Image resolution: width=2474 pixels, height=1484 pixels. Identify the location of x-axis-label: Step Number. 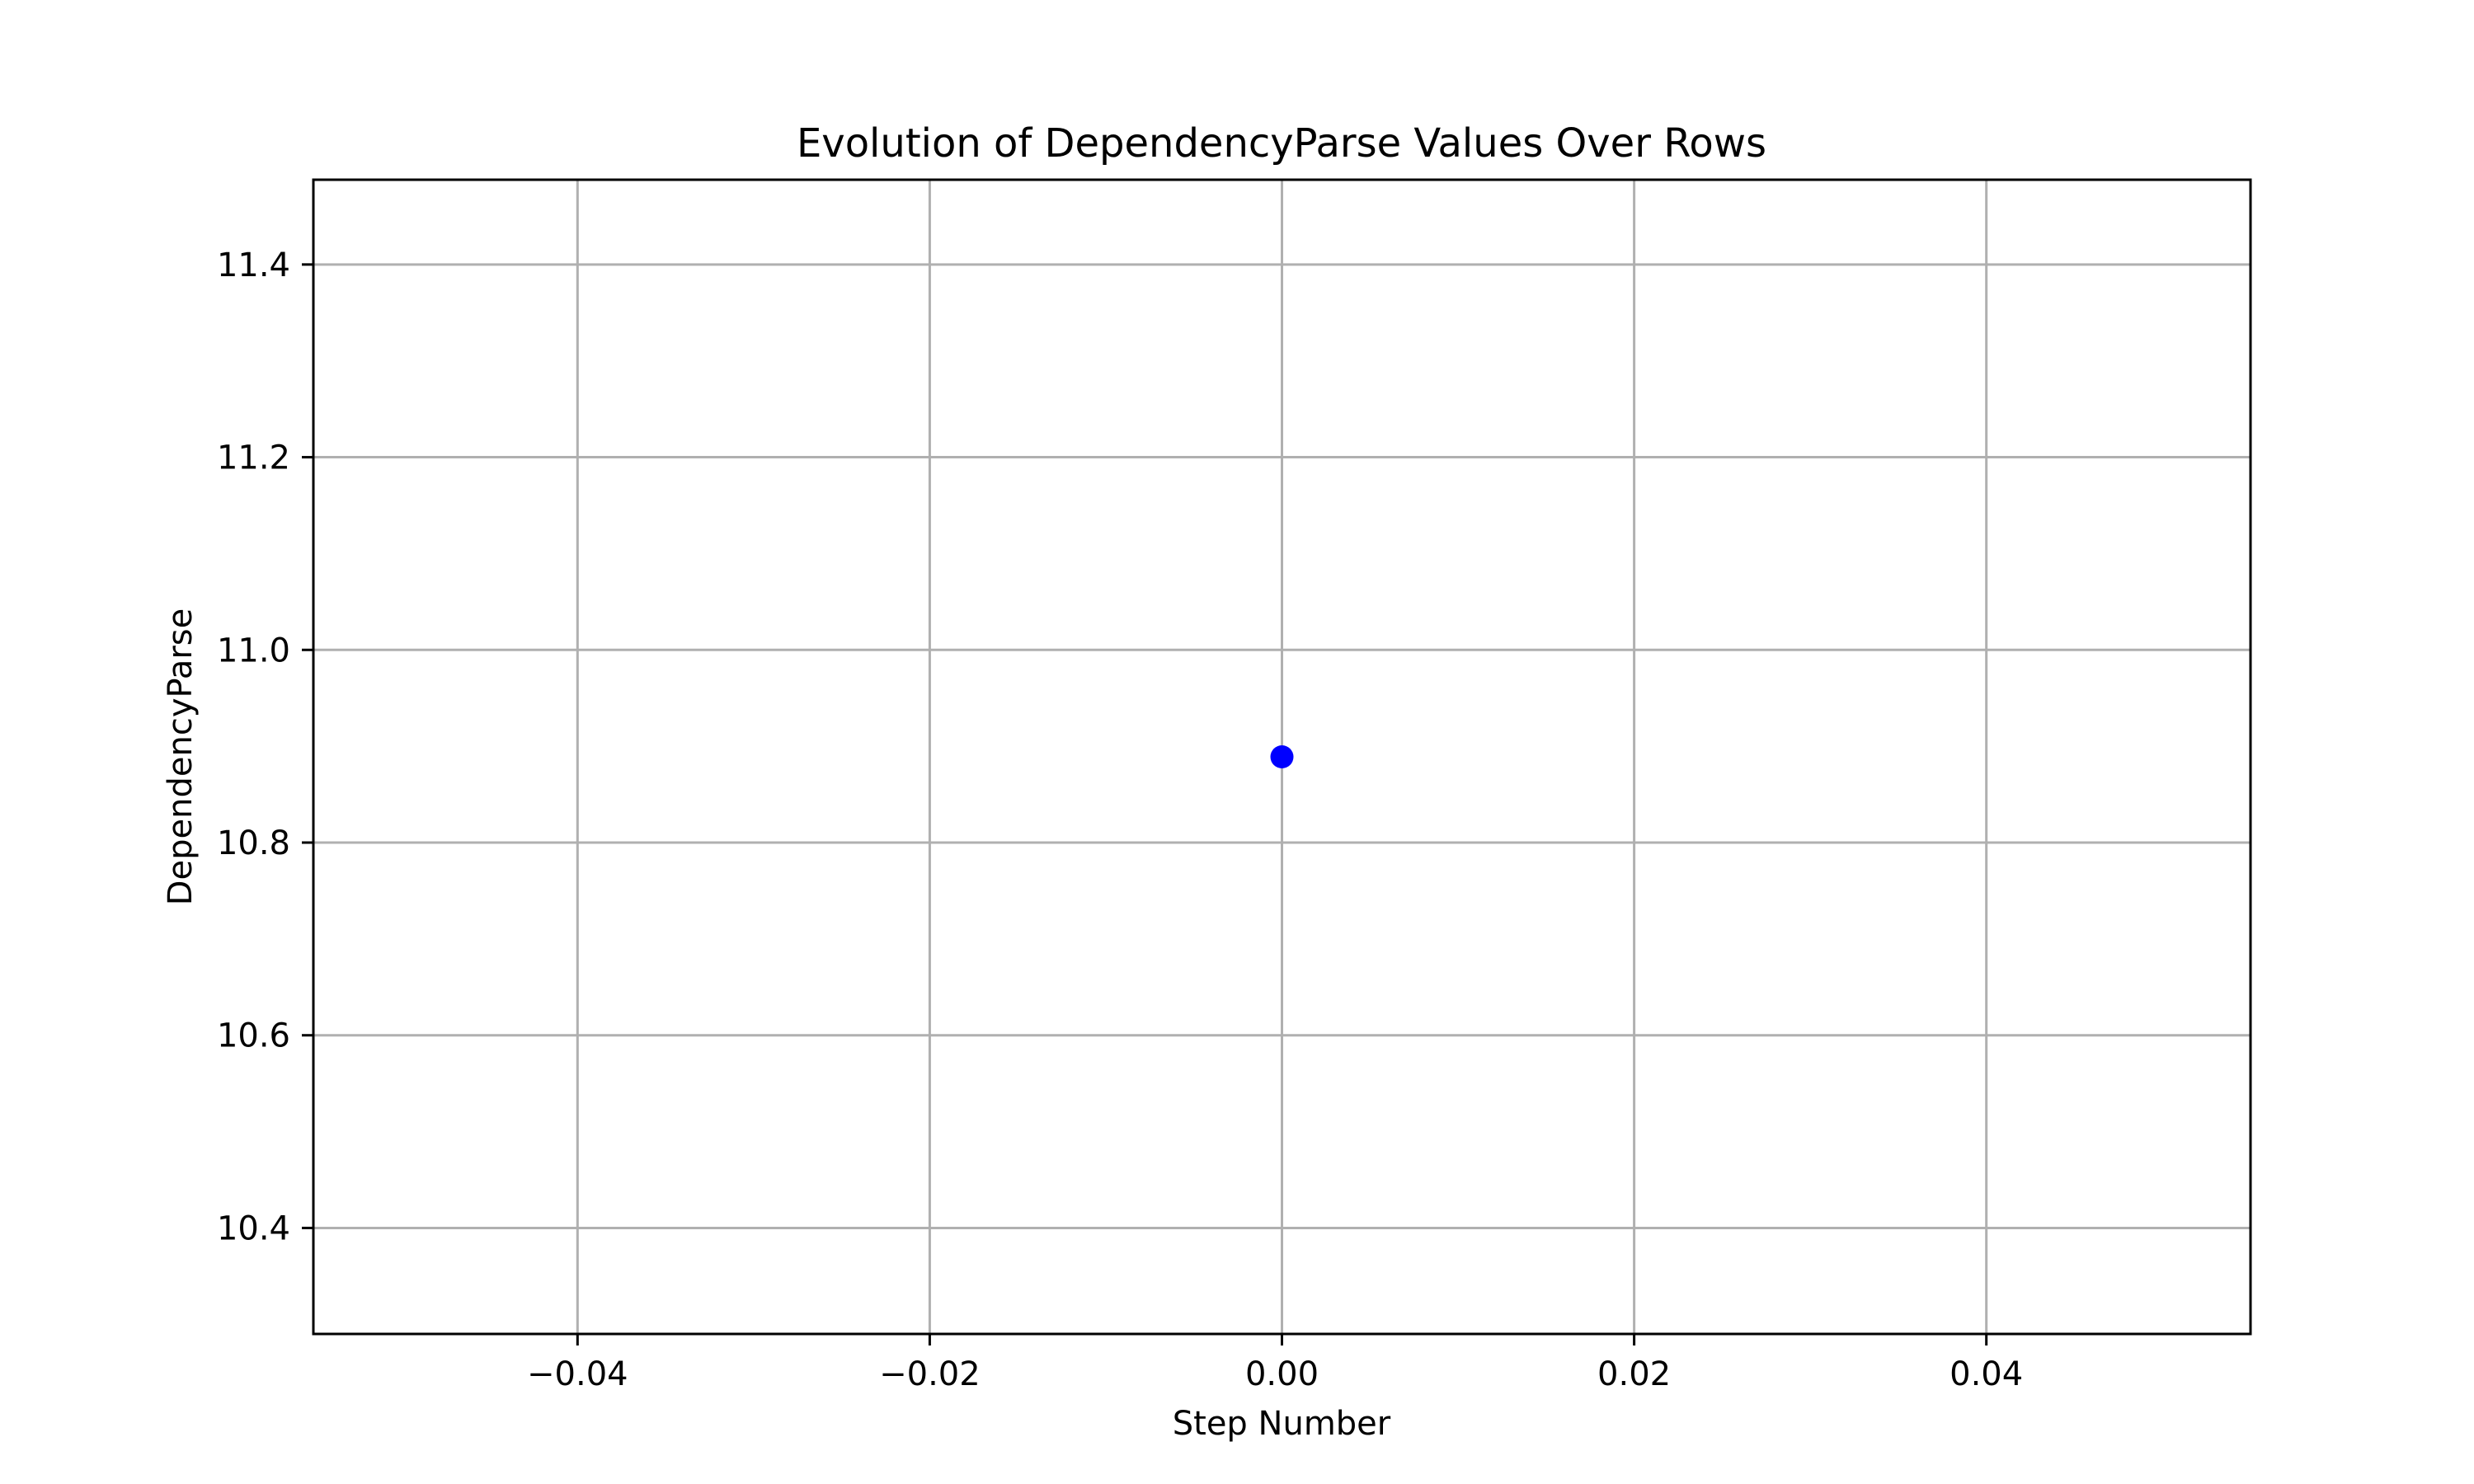
(1282, 1424).